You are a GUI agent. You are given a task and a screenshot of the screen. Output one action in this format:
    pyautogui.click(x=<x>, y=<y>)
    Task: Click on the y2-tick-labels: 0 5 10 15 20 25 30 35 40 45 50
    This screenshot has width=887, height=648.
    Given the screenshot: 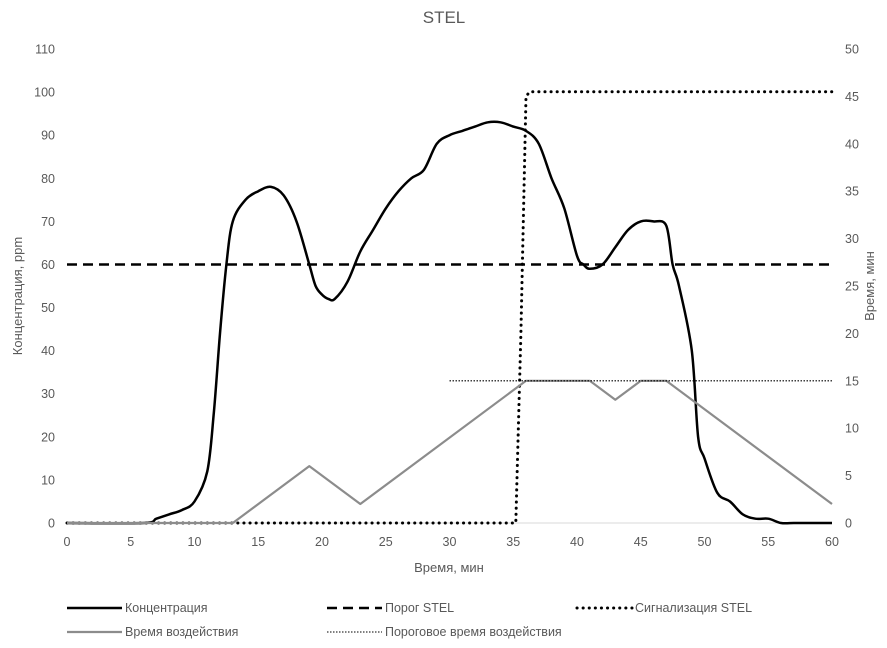 What is the action you would take?
    pyautogui.click(x=852, y=287)
    